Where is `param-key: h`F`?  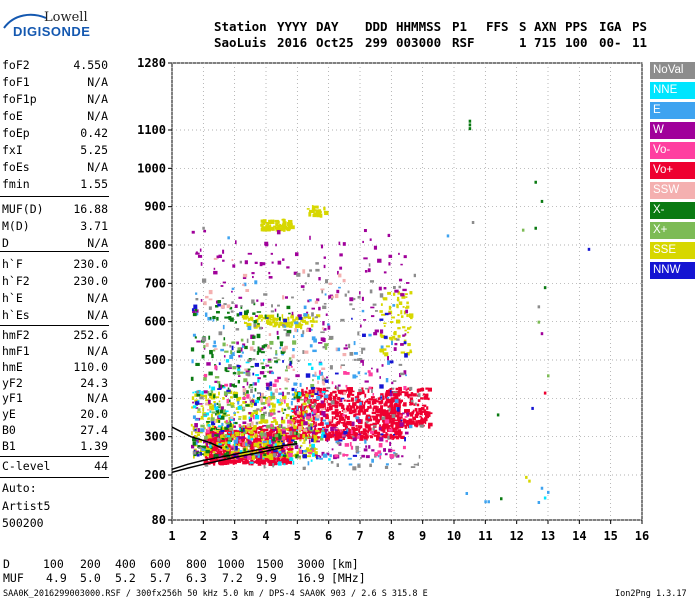 param-key: h`F is located at coordinates (12, 264).